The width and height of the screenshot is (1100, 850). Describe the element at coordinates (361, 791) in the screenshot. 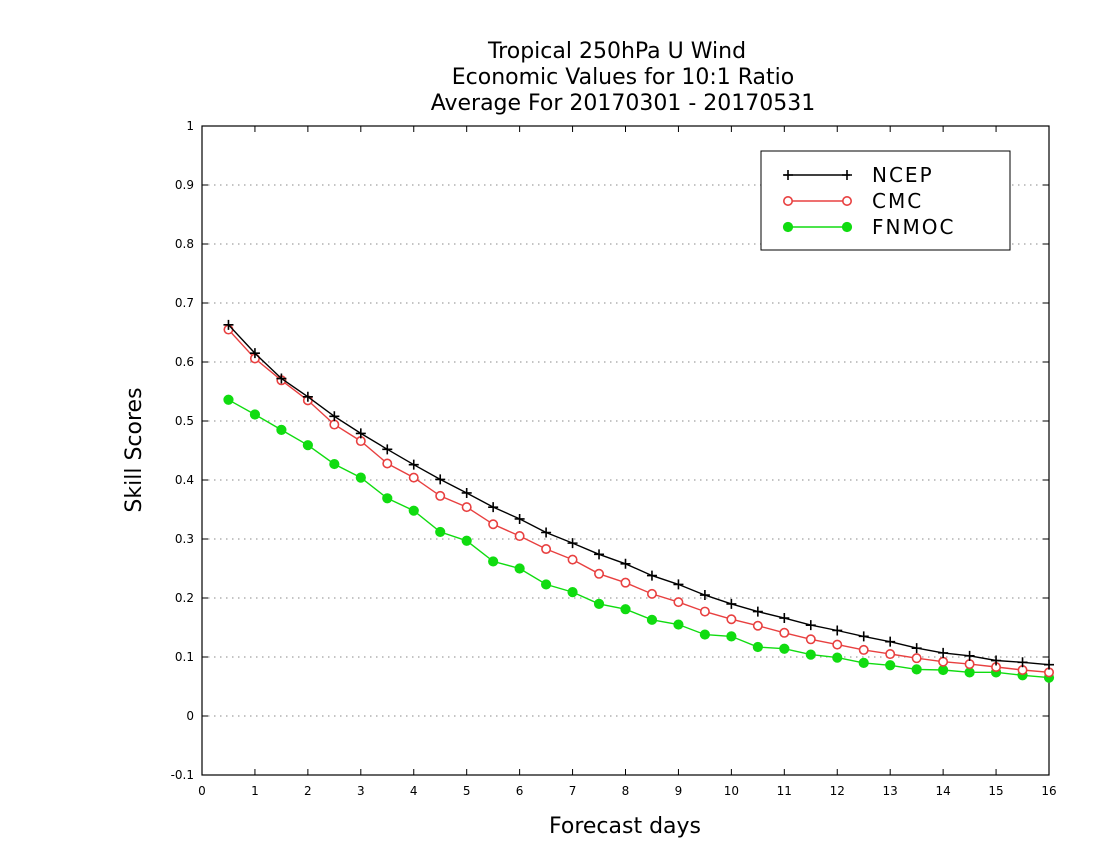

I see `x-tick-label: 3` at that location.